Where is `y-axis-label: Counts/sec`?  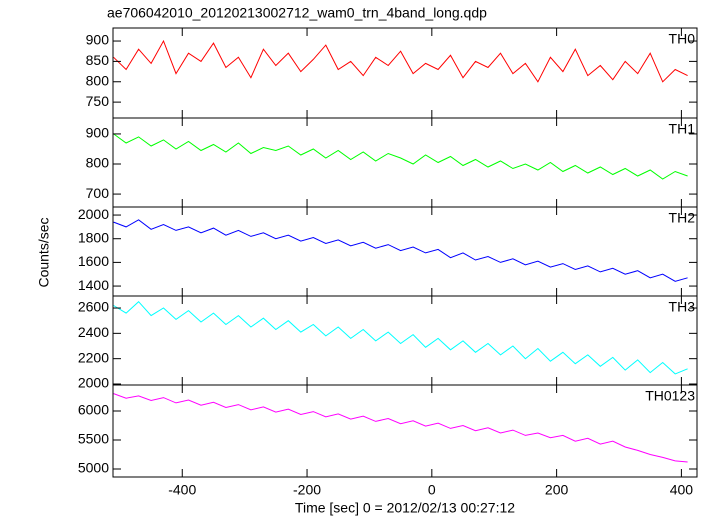 y-axis-label: Counts/sec is located at coordinates (44, 252).